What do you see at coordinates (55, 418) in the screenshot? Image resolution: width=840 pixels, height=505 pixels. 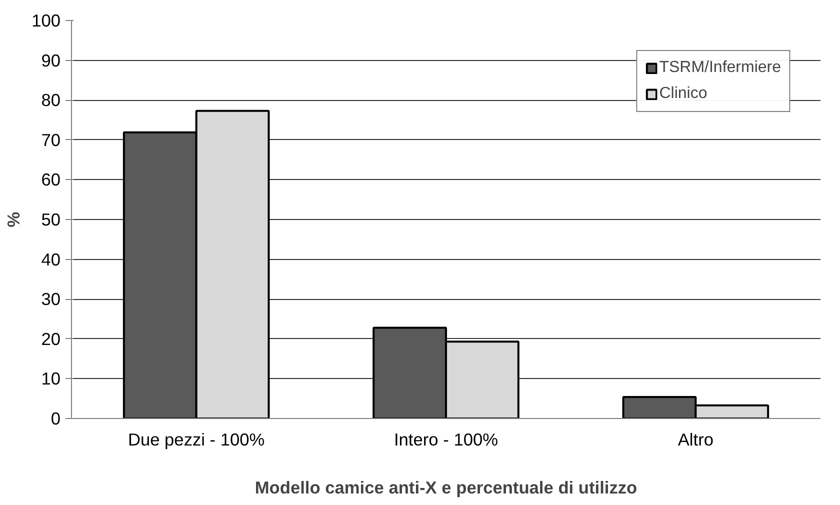 I see `y-tick-label: 0` at bounding box center [55, 418].